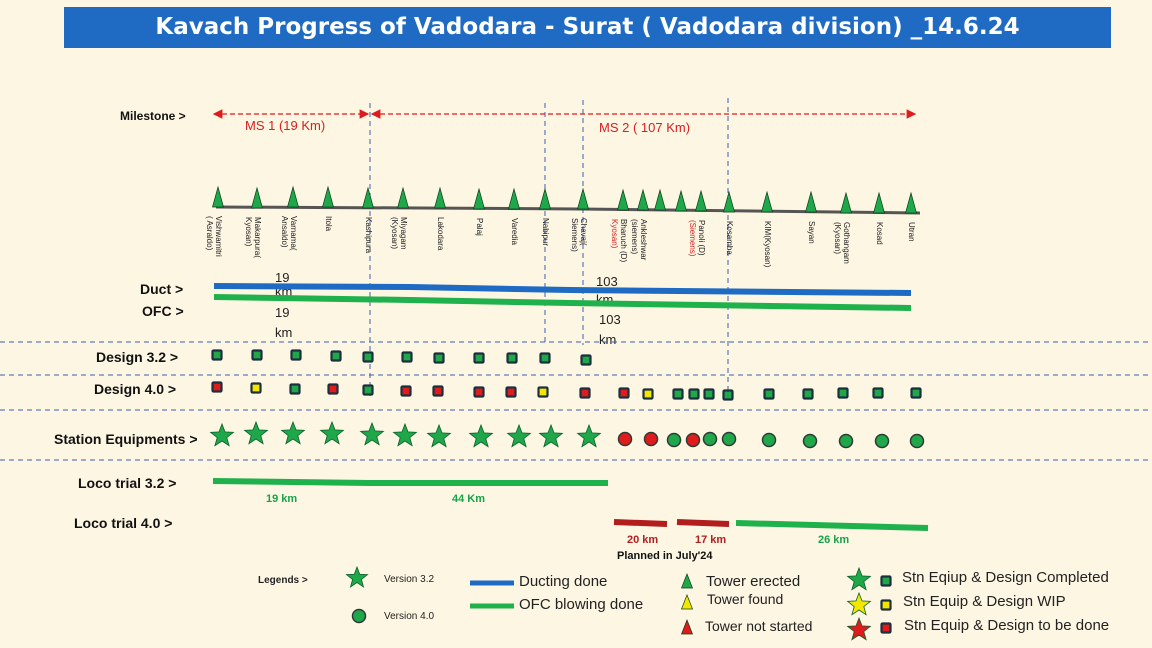  I want to click on row-label-ofc: OFC >, so click(163, 311).